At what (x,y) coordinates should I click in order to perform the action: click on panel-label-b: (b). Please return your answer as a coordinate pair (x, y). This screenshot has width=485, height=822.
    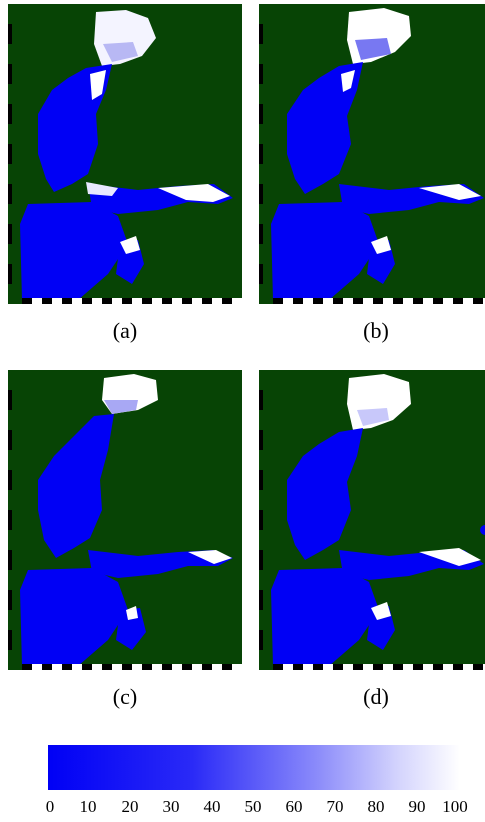
    Looking at the image, I should click on (376, 330).